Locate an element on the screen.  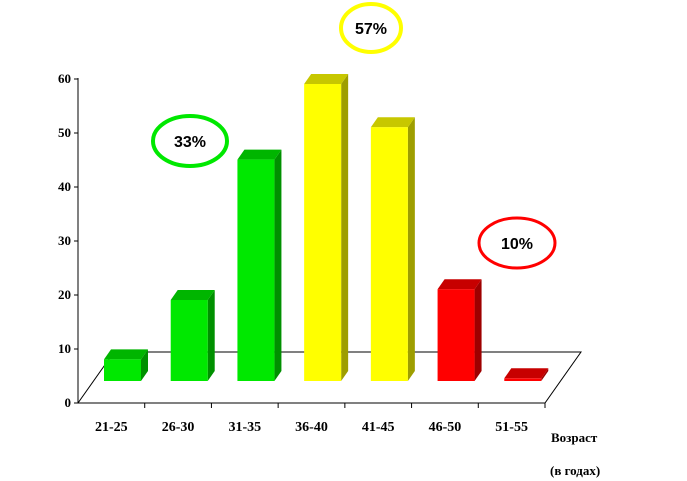
annotation-ellipse-yellow is located at coordinates (371, 28).